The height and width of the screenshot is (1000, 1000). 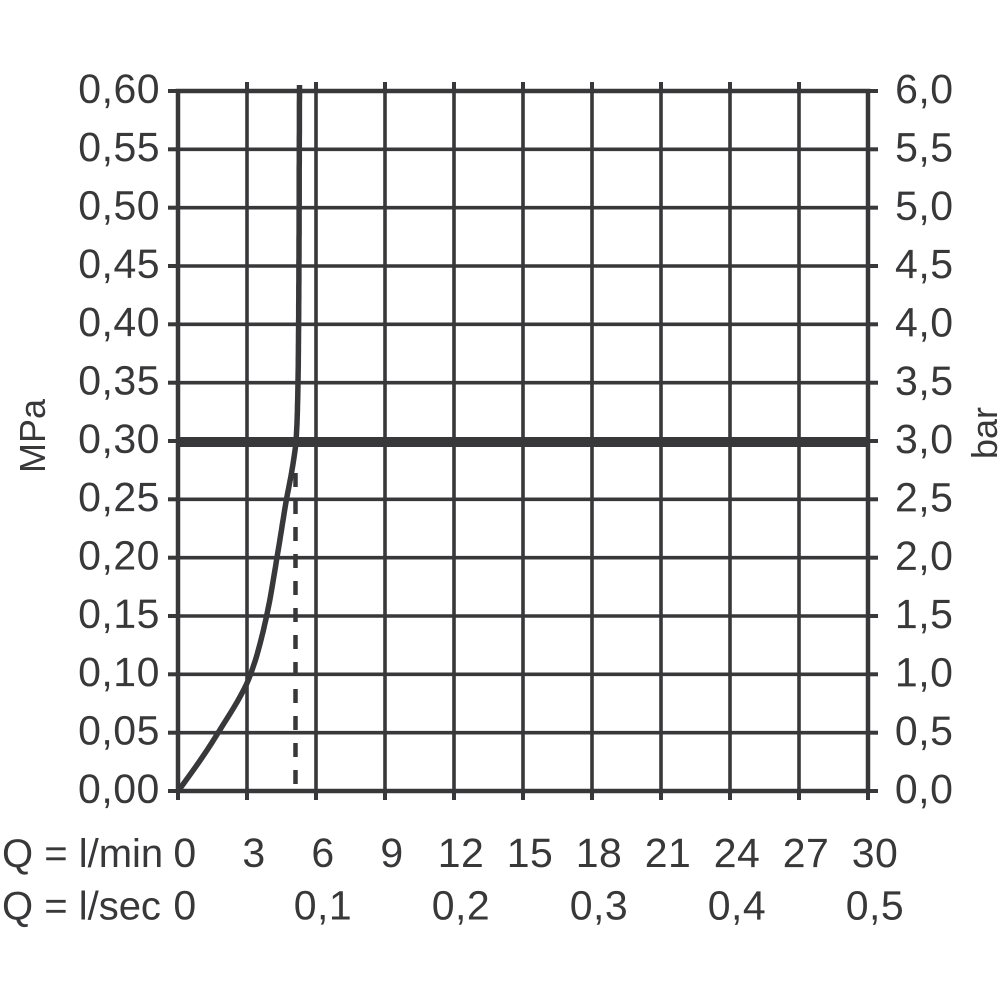 What do you see at coordinates (924, 206) in the screenshot?
I see `svg-text: 5,0` at bounding box center [924, 206].